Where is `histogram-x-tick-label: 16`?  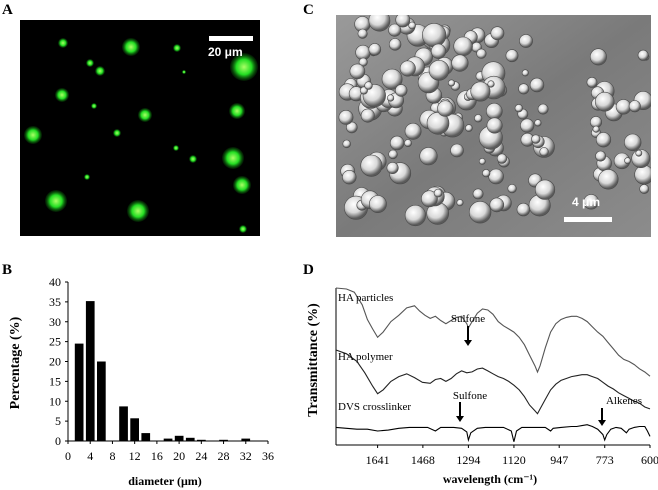
histogram-x-tick-label: 16 is located at coordinates (157, 456).